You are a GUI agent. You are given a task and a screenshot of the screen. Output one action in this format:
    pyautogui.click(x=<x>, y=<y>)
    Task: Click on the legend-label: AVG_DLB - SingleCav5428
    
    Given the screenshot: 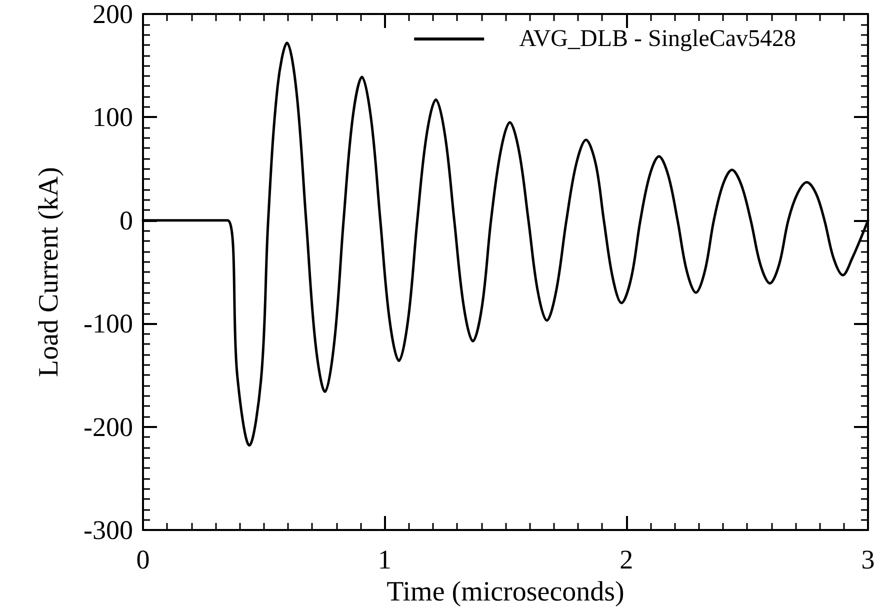 What is the action you would take?
    pyautogui.click(x=657, y=39)
    